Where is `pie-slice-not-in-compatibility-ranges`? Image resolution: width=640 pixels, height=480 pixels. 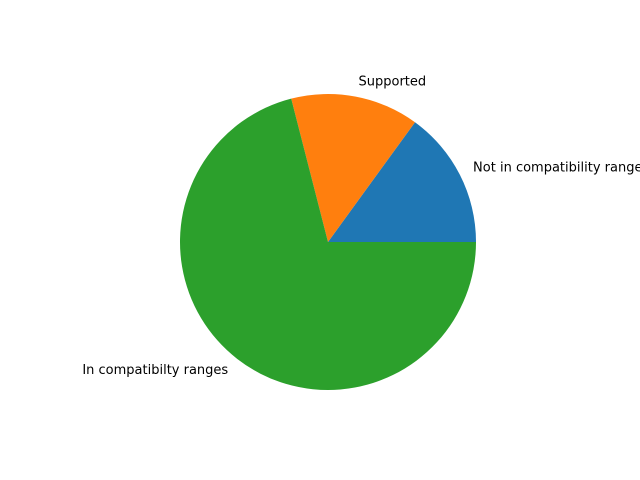 pie-slice-not-in-compatibility-ranges is located at coordinates (402, 182).